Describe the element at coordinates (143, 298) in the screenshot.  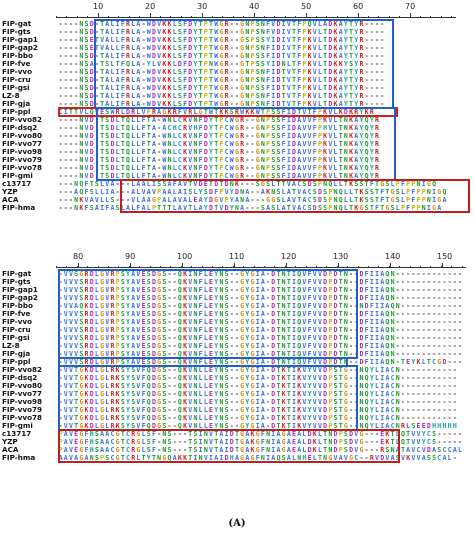
I see `residue: E` at that location.